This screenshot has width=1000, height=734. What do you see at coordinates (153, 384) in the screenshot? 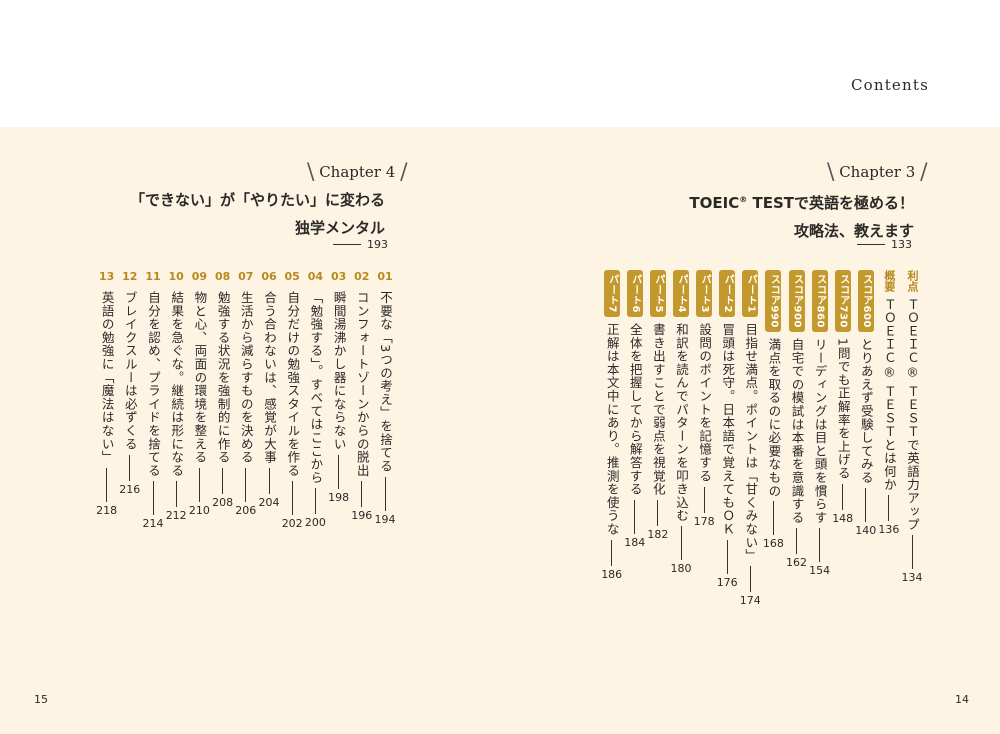
I see `entry-title: 自分を認め、プライドを捨てる` at bounding box center [153, 384].